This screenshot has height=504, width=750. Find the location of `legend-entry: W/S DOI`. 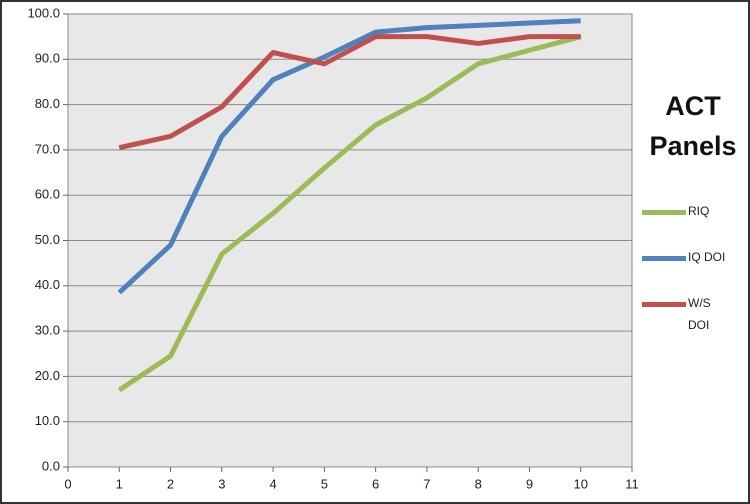

legend-entry: W/S DOI is located at coordinates (683, 316).